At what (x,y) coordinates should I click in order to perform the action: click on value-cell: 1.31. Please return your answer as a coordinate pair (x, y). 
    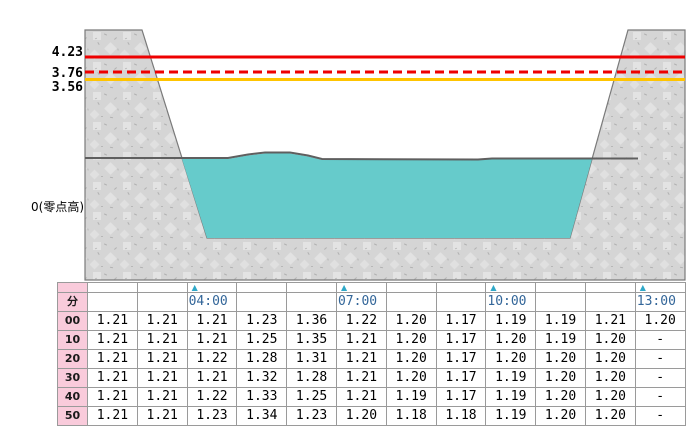
    Looking at the image, I should click on (311, 359).